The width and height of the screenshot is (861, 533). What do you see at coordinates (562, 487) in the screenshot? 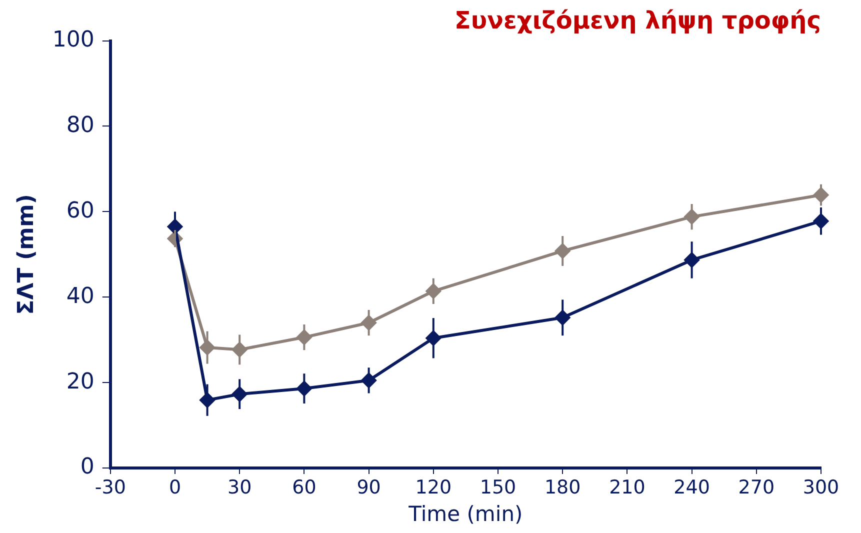
I see `x-tick-label: 180` at bounding box center [562, 487].